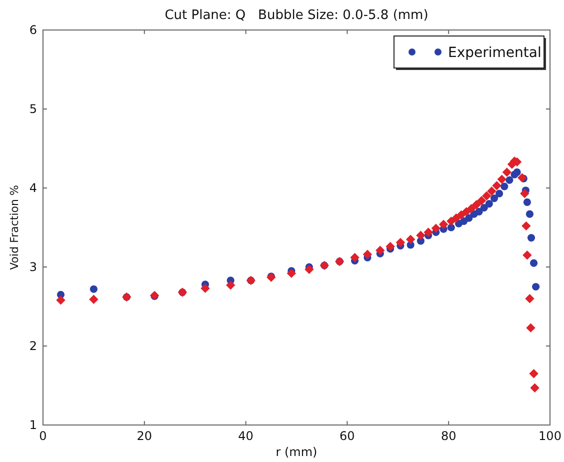  What do you see at coordinates (297, 452) in the screenshot?
I see `x-axis-title: r (mm)` at bounding box center [297, 452].